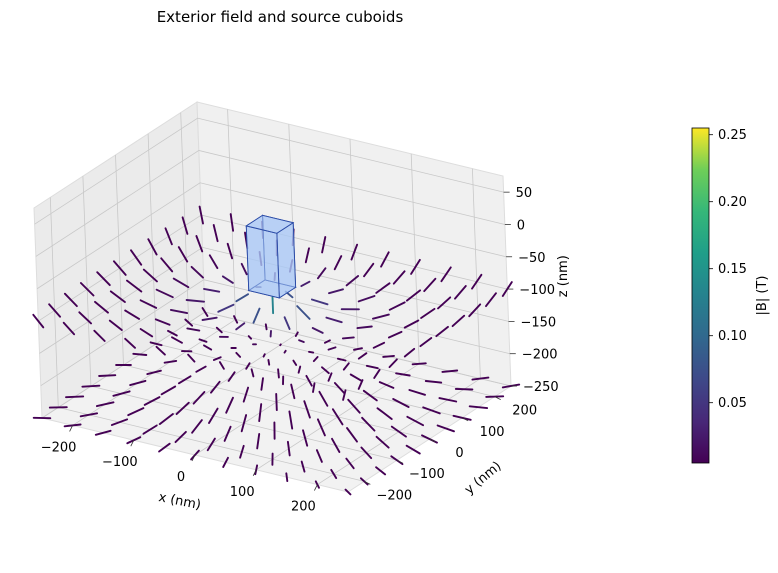 This screenshot has height=573, width=778. Describe the element at coordinates (427, 474) in the screenshot. I see `y-tick-label: −100` at that location.